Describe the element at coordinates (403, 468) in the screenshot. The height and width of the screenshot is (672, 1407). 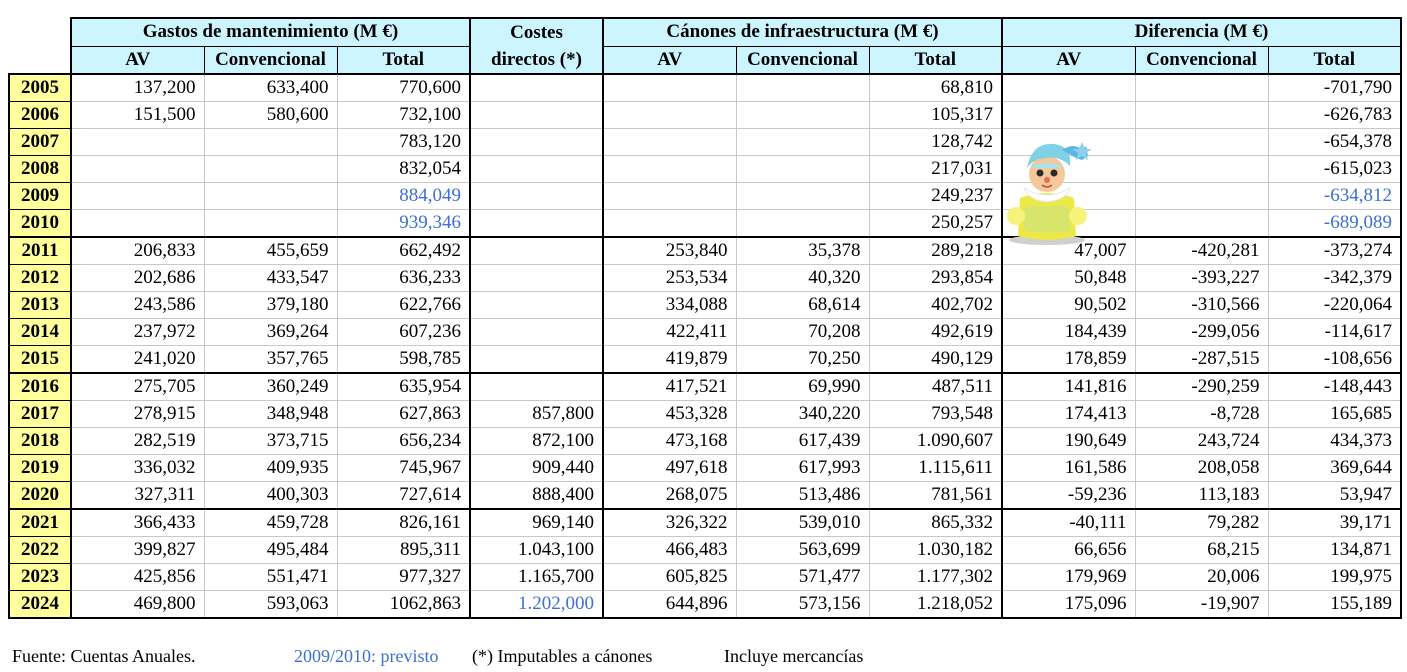
I see `cell-g-total: 745,967` at that location.